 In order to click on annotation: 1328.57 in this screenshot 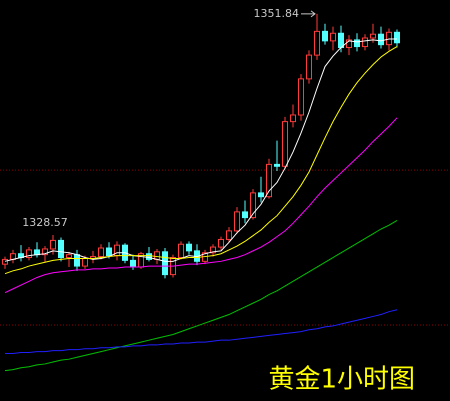, I will do `click(45, 222)`.